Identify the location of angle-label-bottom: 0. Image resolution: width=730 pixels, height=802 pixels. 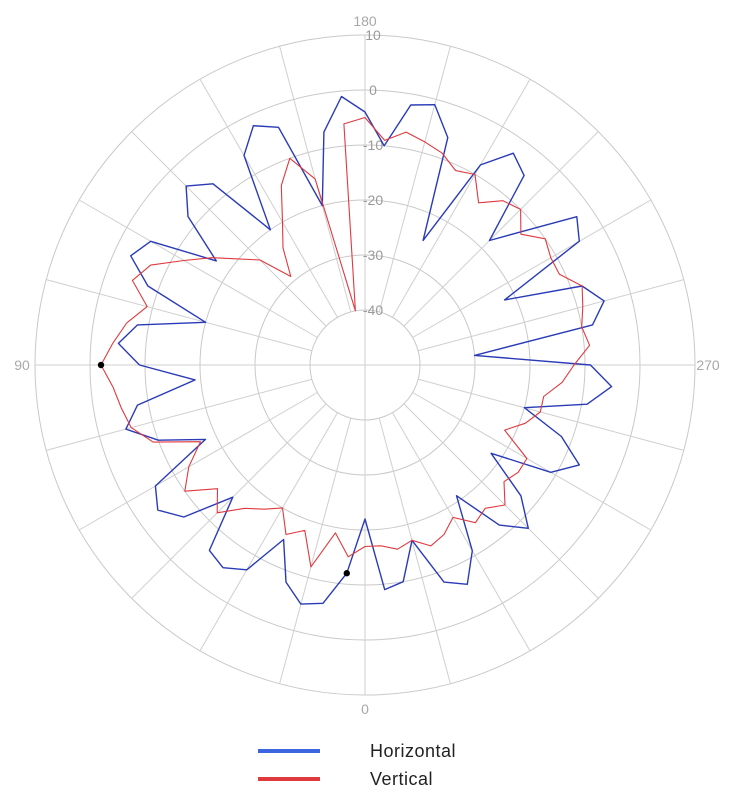
(365, 709).